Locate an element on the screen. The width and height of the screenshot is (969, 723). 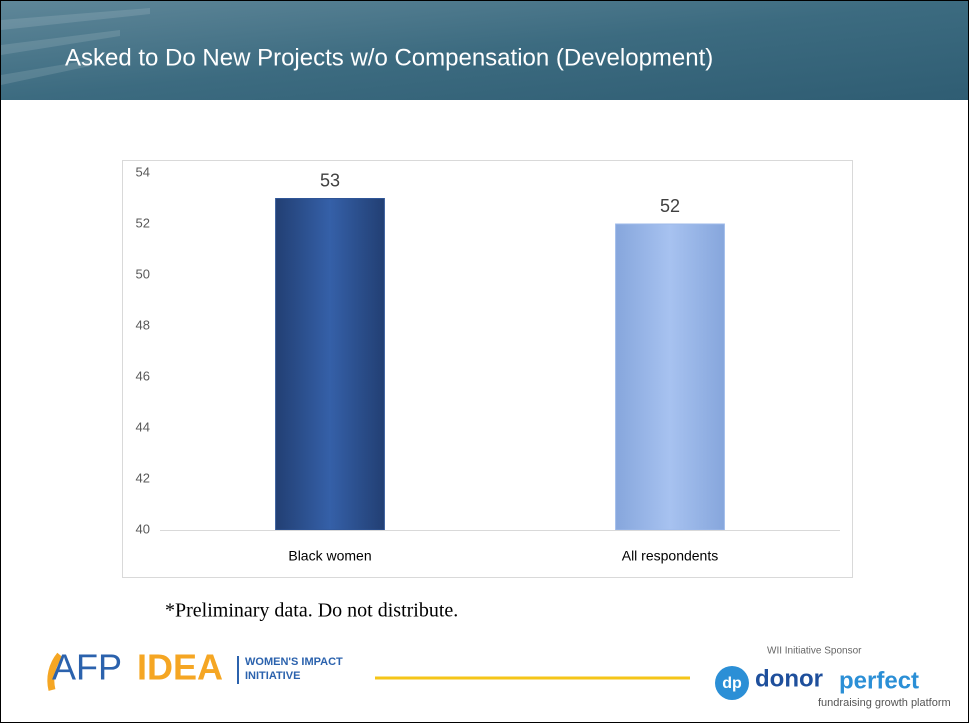
afp-text: AFP is located at coordinates (87, 667).